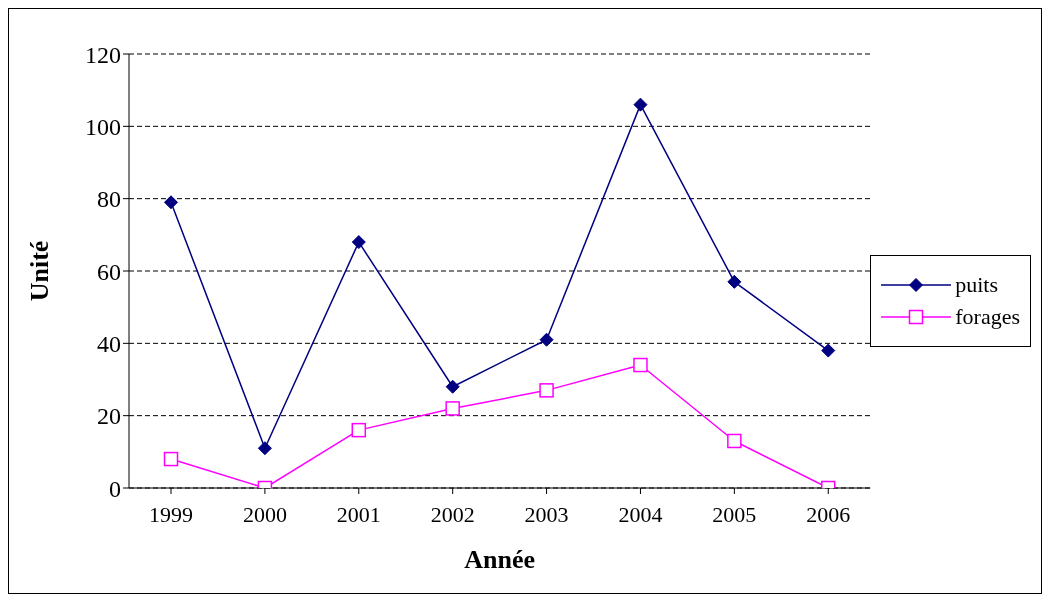 The width and height of the screenshot is (1050, 602). I want to click on x-axis-title: Année, so click(500, 559).